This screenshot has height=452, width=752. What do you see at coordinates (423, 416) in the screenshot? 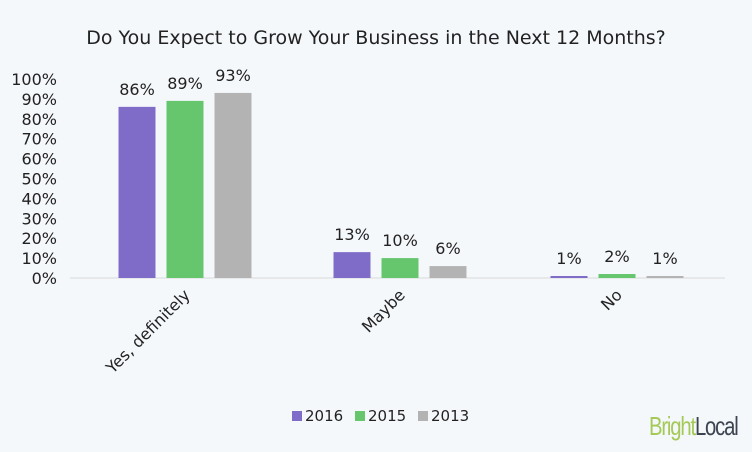
I see `legend-swatch-2013` at bounding box center [423, 416].